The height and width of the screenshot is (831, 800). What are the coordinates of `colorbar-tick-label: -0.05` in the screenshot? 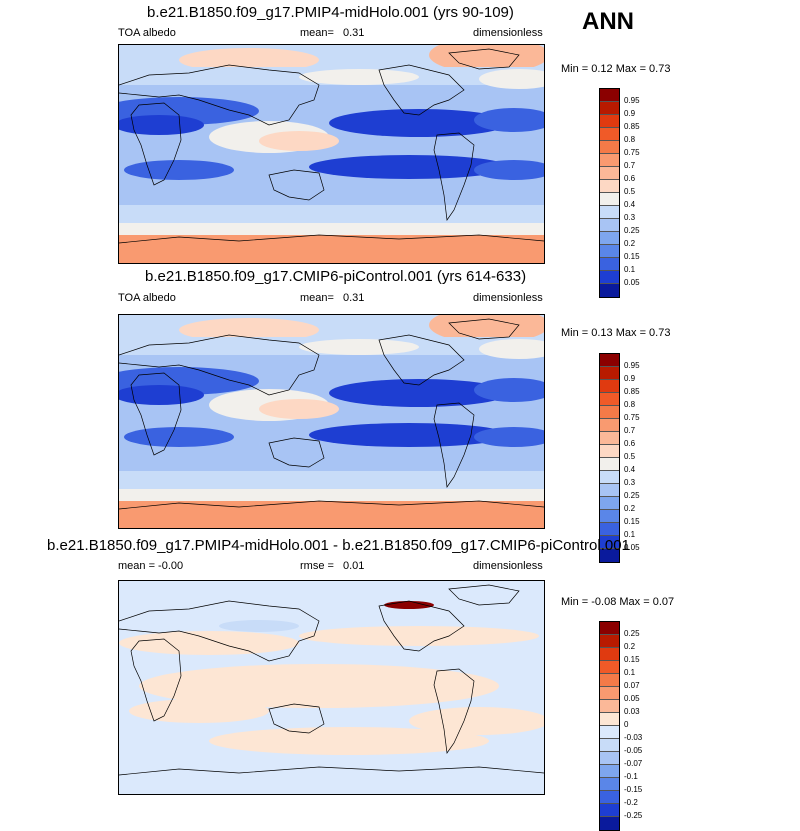 It's located at (633, 750).